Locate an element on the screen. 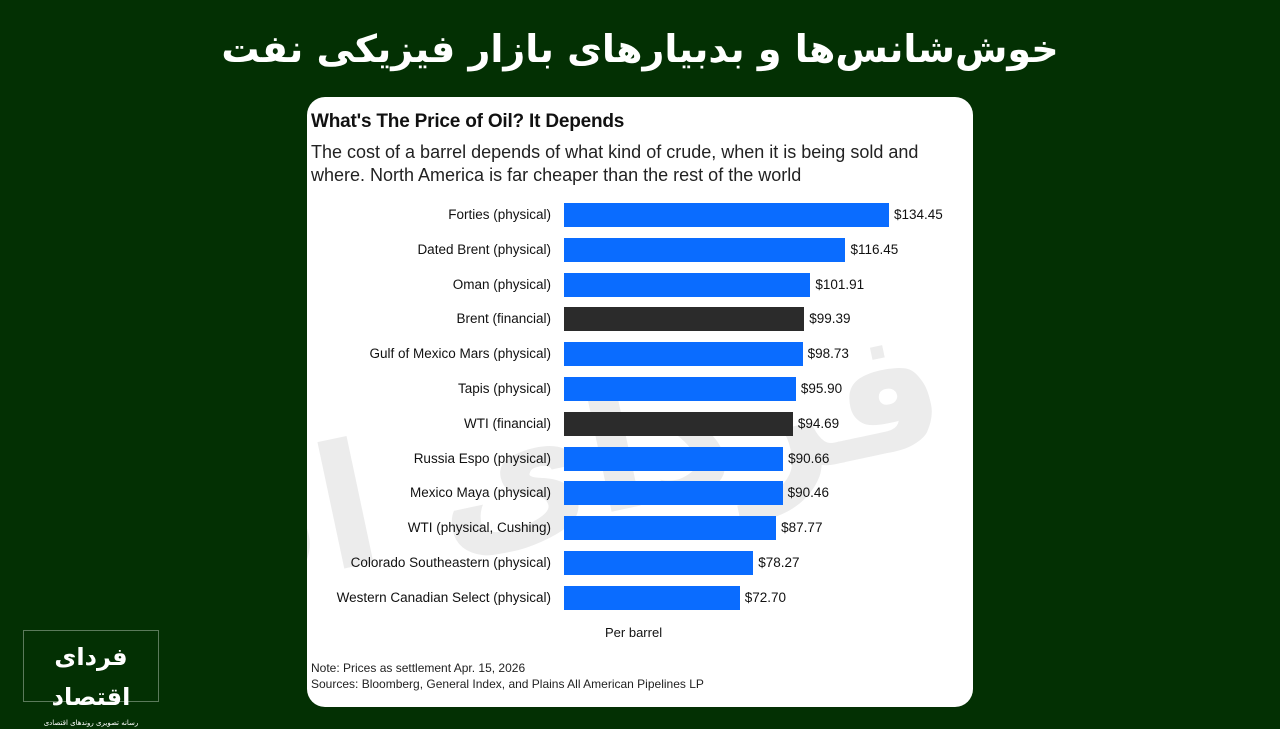 The image size is (1280, 729). bar-value: $78.27 is located at coordinates (779, 562).